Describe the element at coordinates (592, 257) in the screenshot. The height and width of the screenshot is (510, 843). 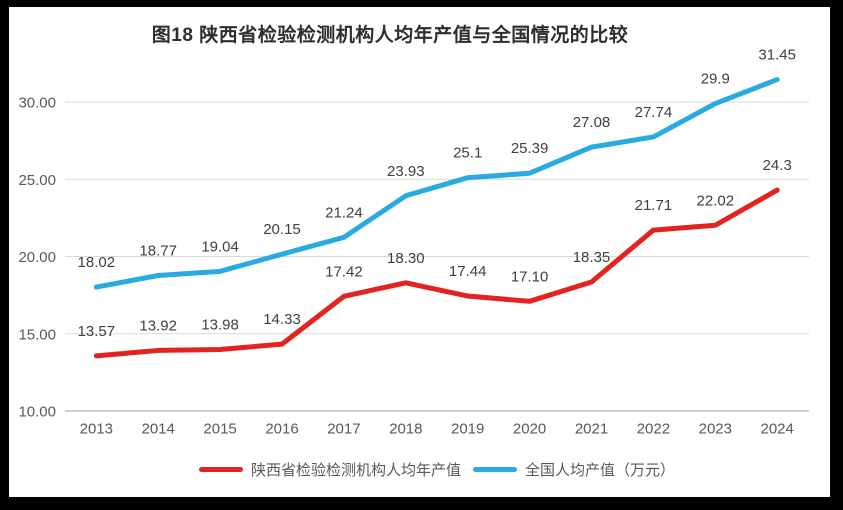
I see `data-label: 18.35` at that location.